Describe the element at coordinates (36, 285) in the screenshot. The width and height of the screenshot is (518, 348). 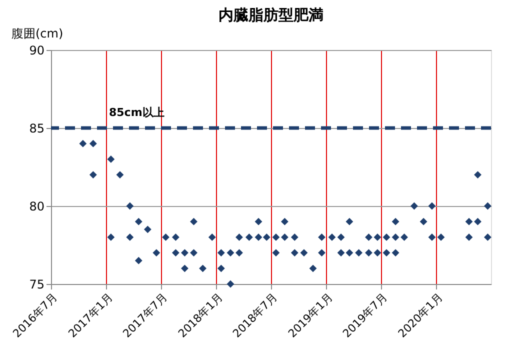
I see `y-tick-label: 75` at that location.